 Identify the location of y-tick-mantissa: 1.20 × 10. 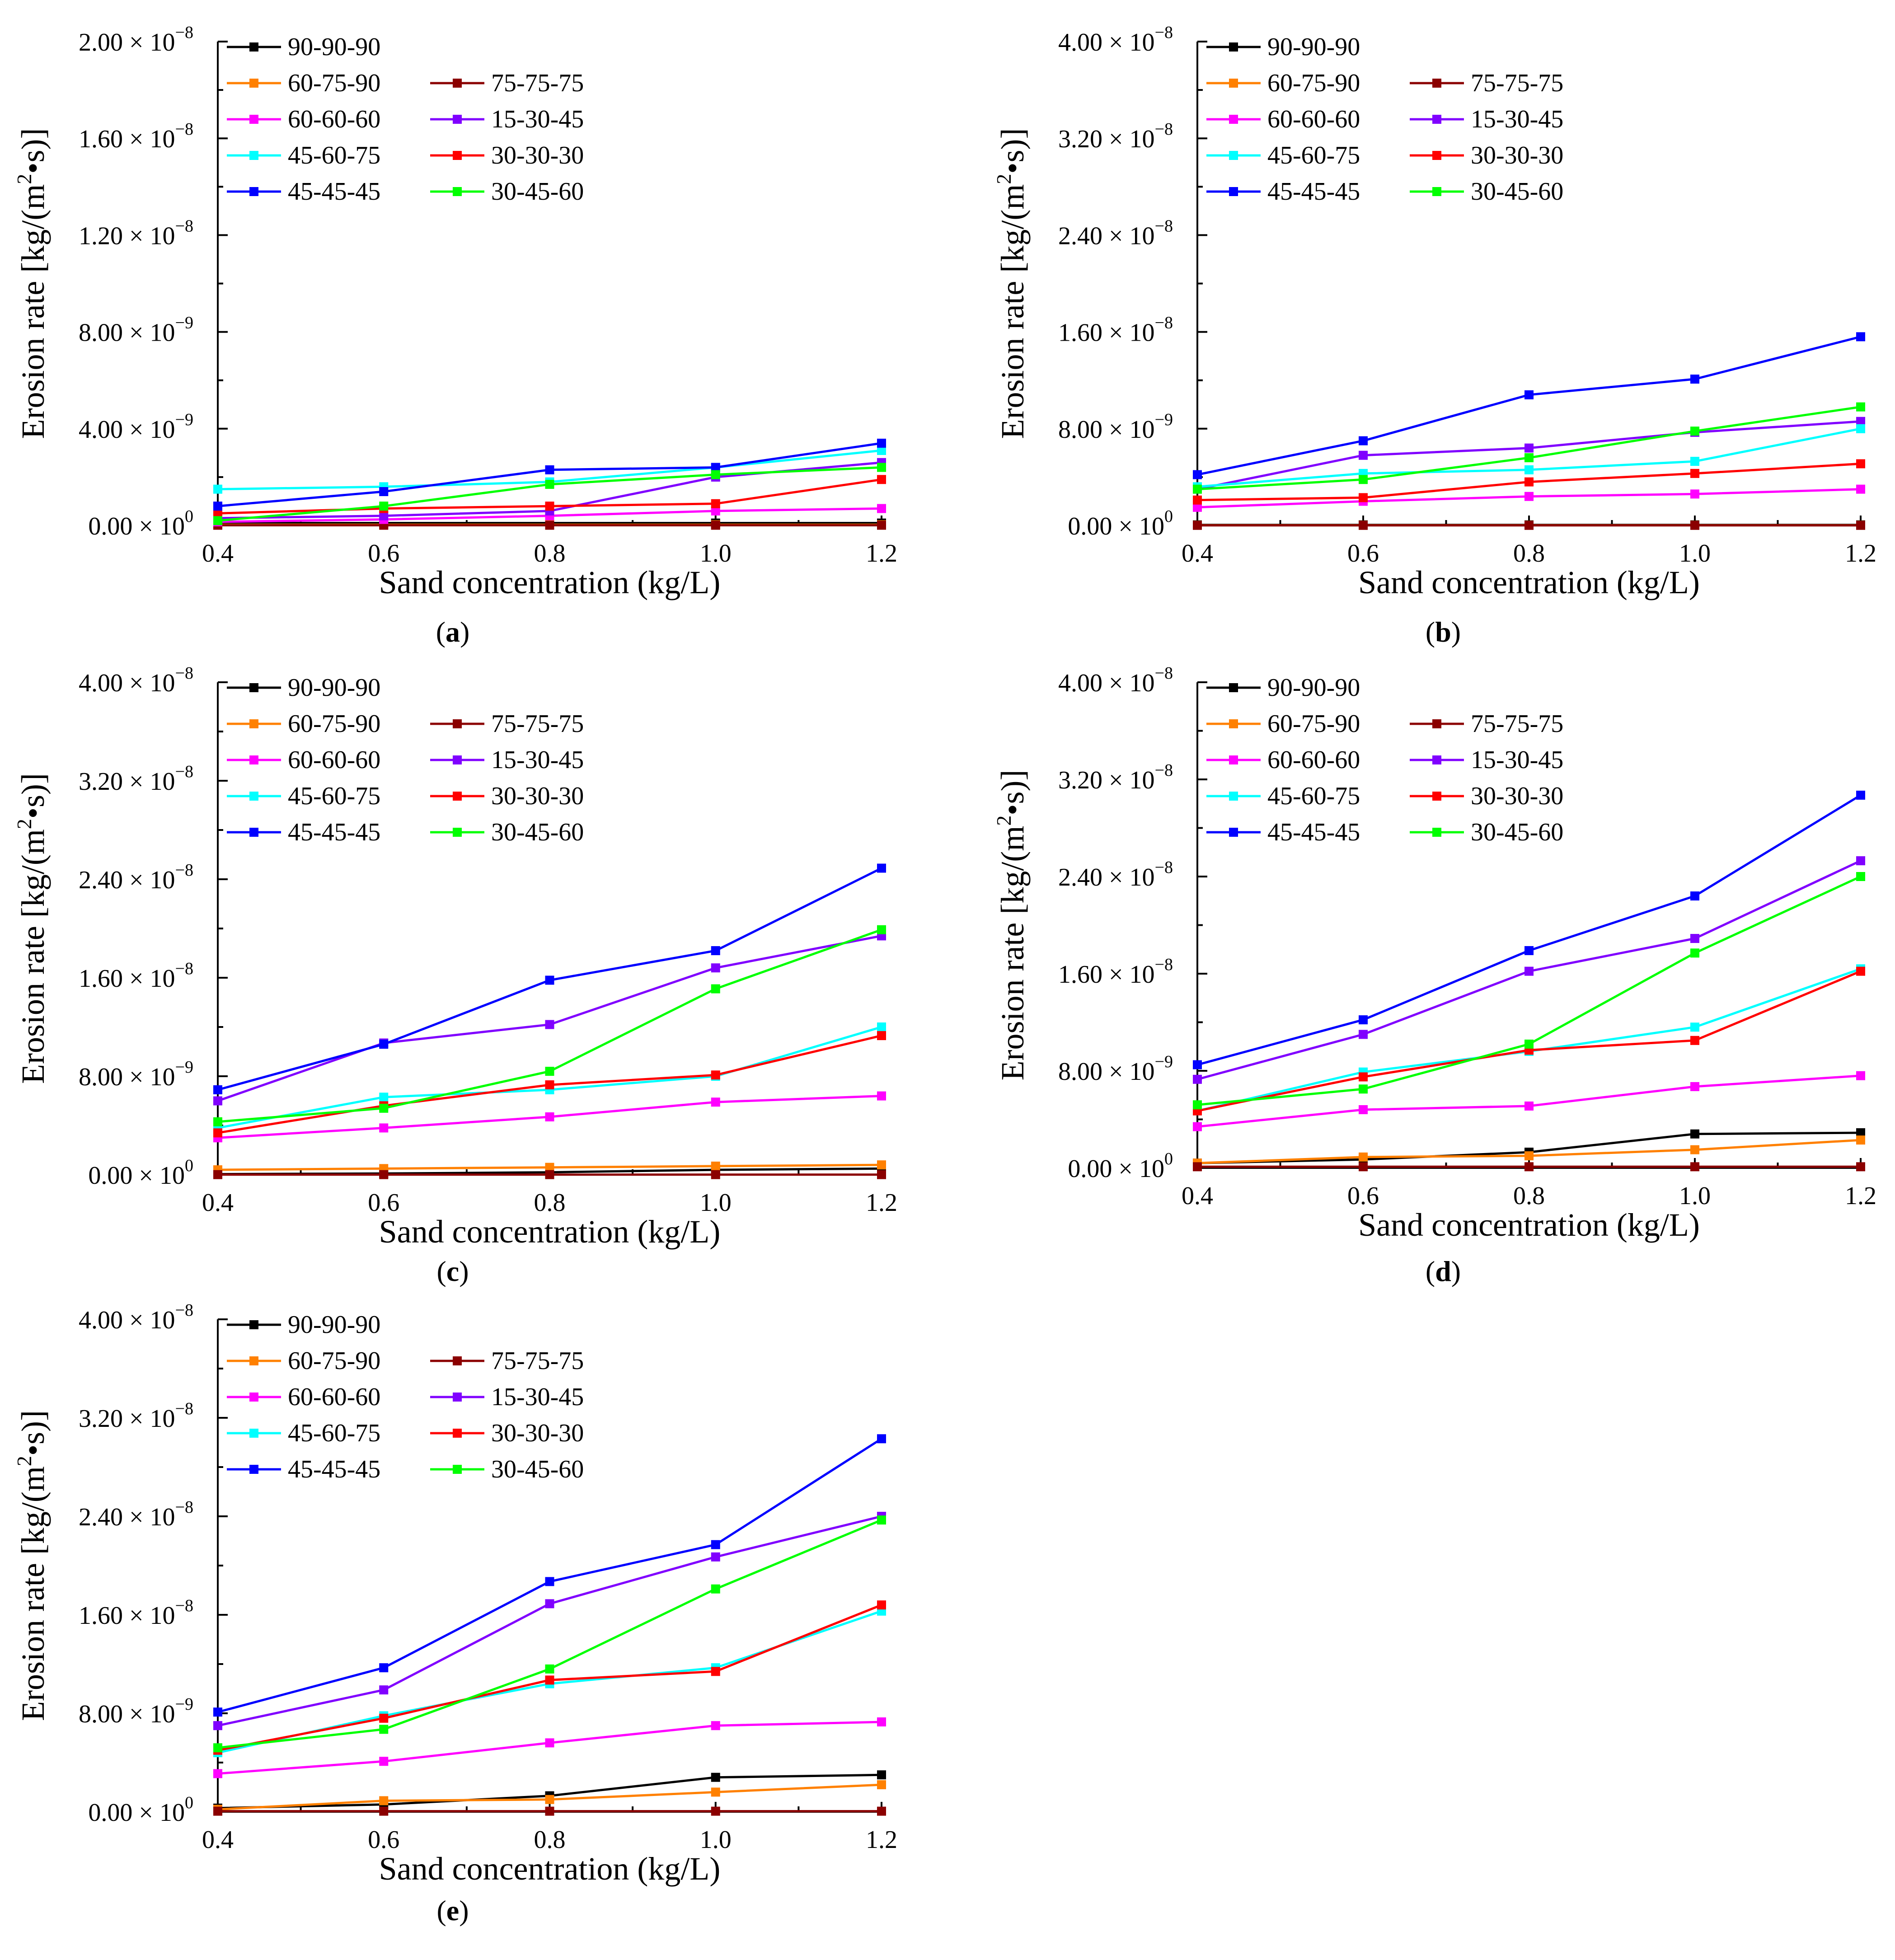
(127, 236).